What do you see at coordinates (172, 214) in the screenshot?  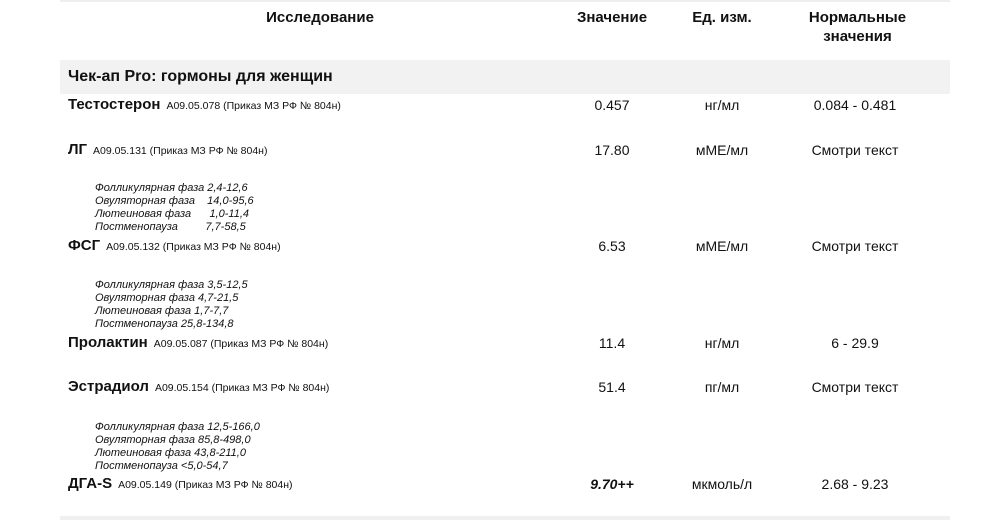 I see `reference-note: Лютеиновая фаза 1,0-11,4` at bounding box center [172, 214].